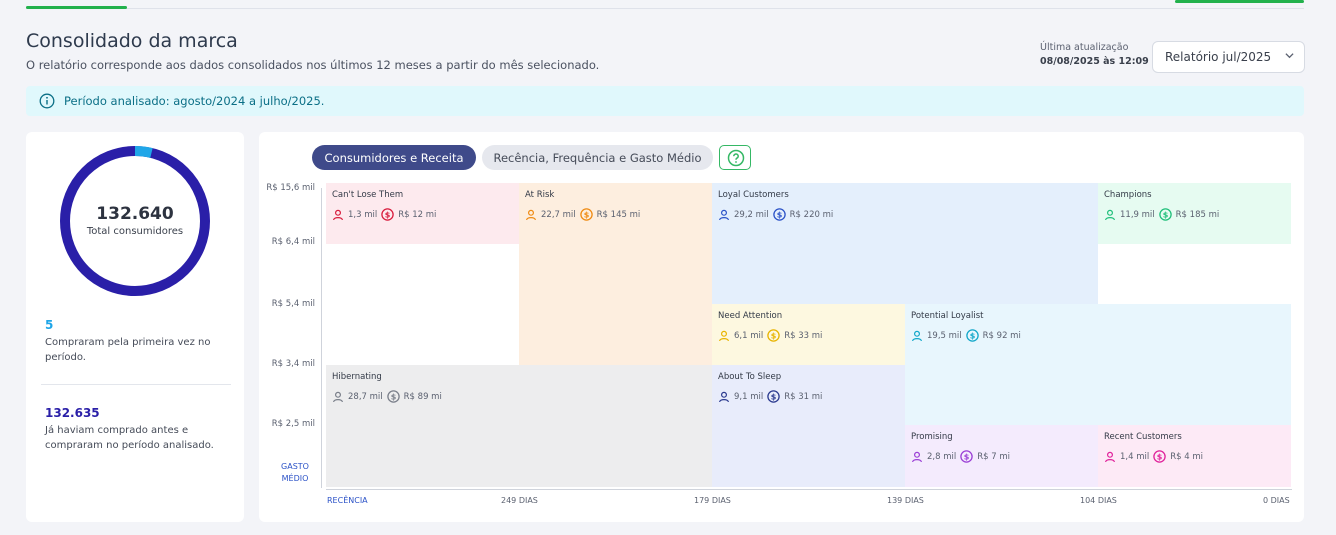 The image size is (1336, 535). I want to click on segment-values: 2,8 mil $ R$ 7 mi, so click(960, 456).